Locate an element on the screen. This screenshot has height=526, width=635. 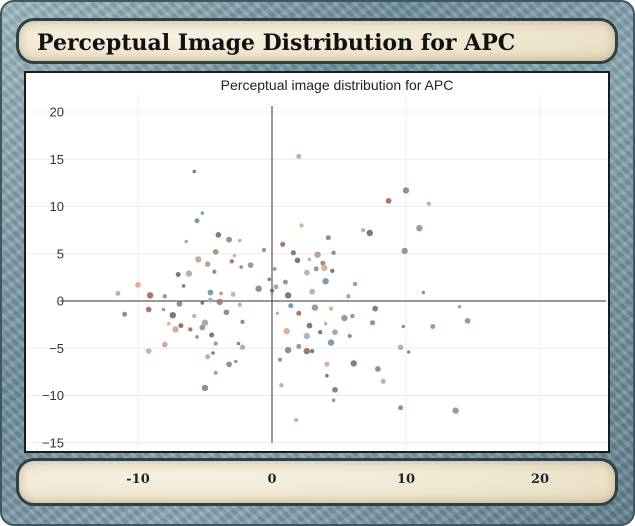
x-tick-label: 0 is located at coordinates (271, 479).